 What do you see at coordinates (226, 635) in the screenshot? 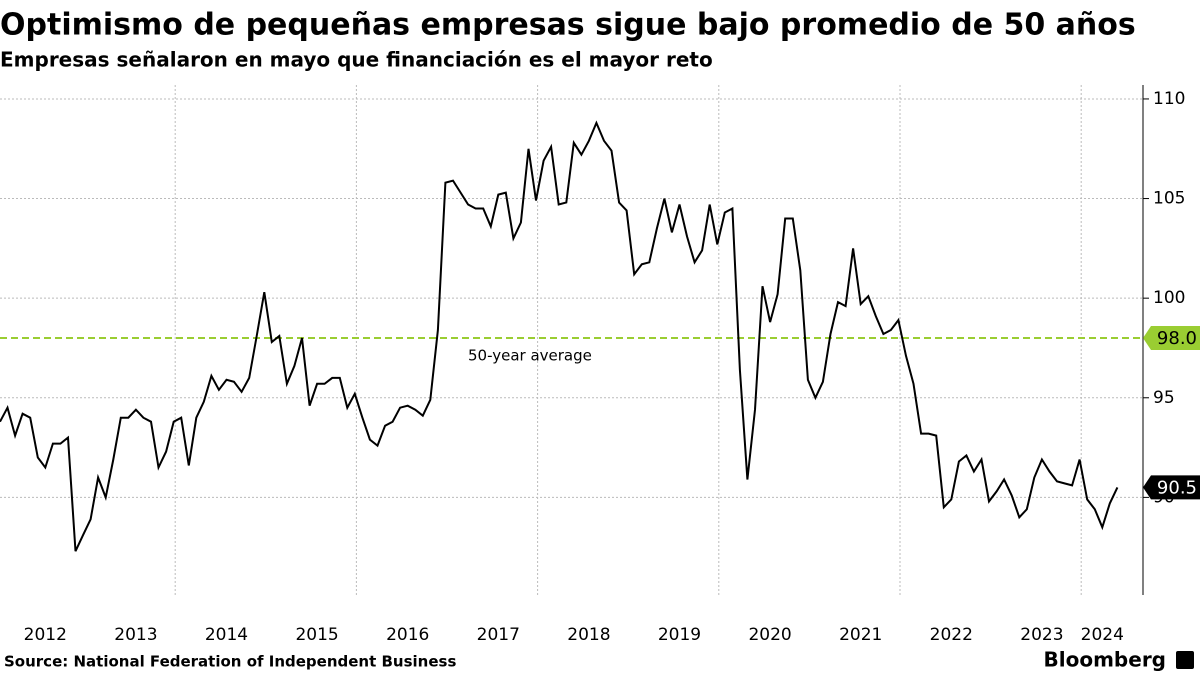
I see `x-tick-label: 2014` at bounding box center [226, 635].